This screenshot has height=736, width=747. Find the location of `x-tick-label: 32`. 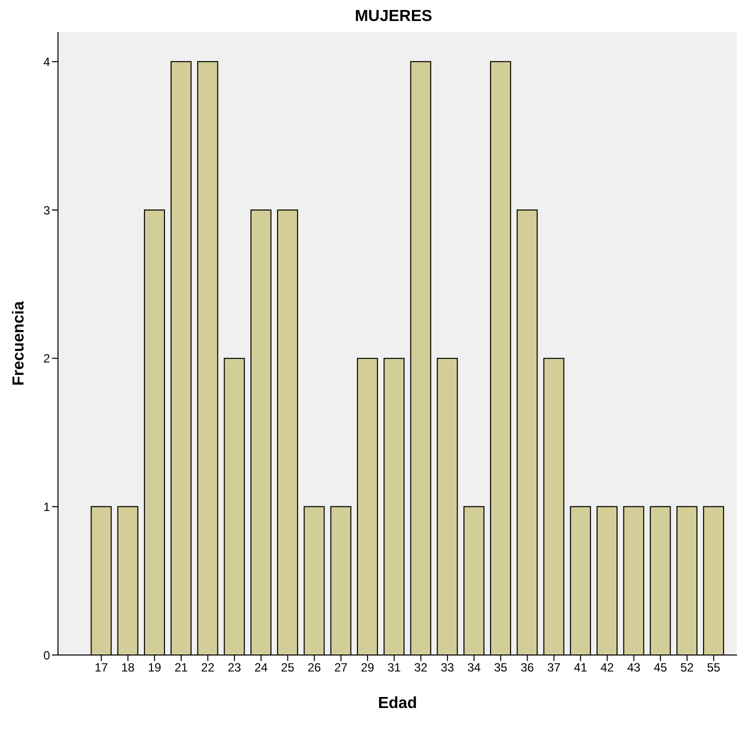

x-tick-label: 32 is located at coordinates (421, 667).